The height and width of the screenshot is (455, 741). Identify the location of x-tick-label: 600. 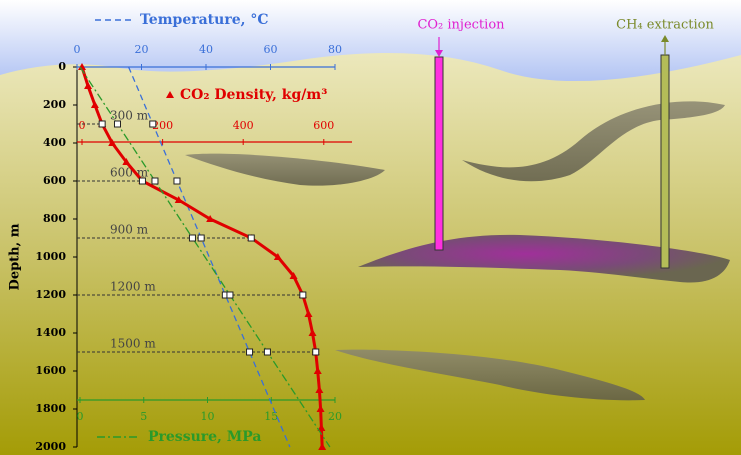
(323, 125).